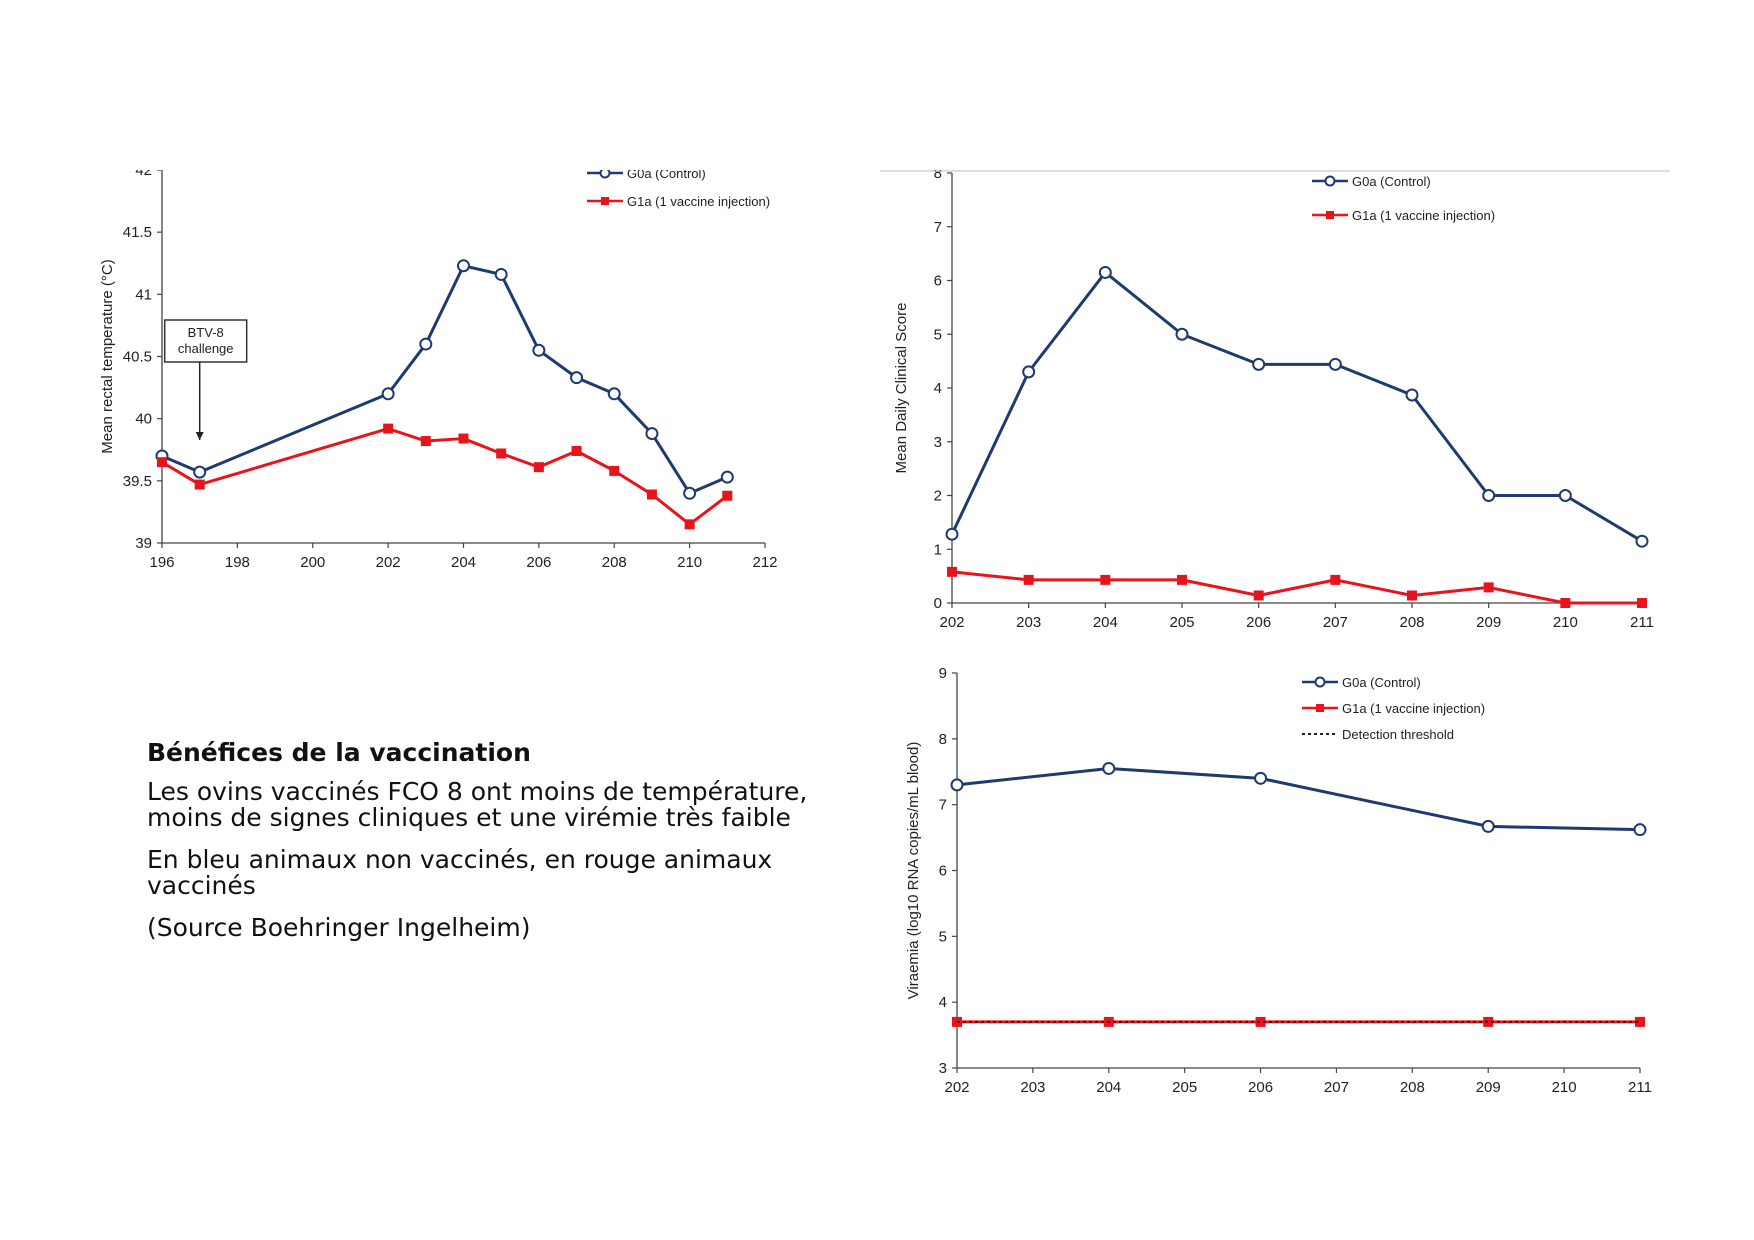 Image resolution: width=1754 pixels, height=1240 pixels. I want to click on x-tick-label: 202, so click(956, 1087).